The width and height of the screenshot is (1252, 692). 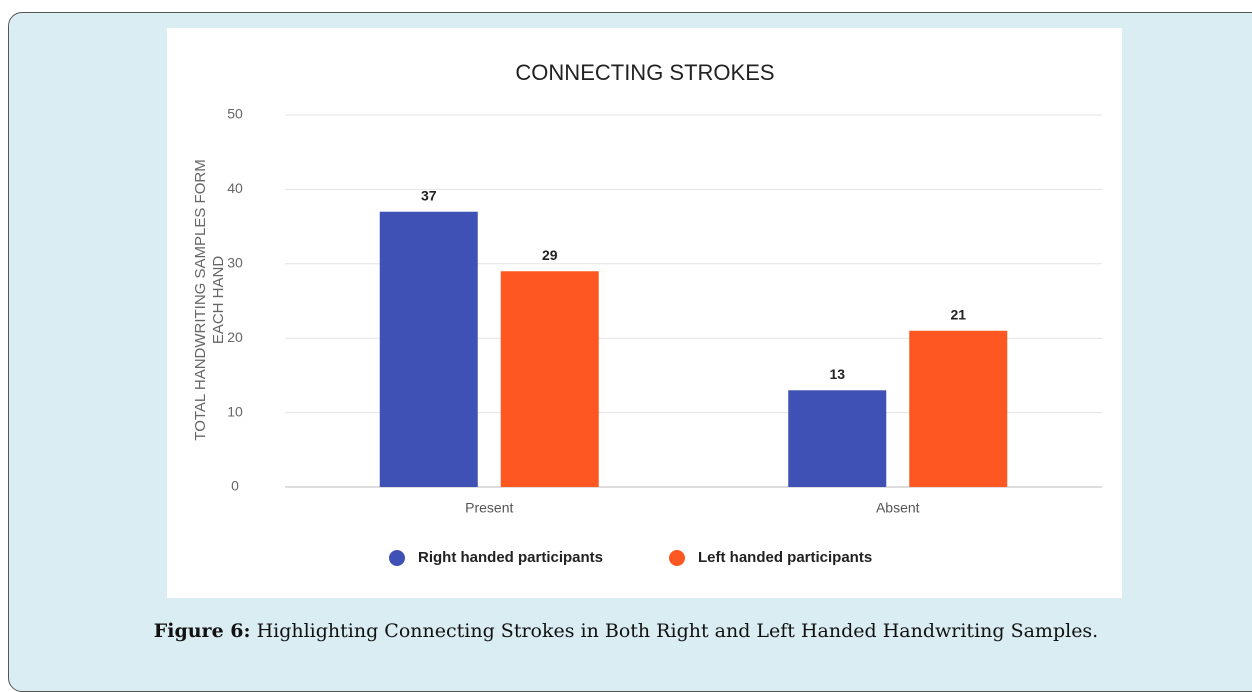 I want to click on y-tick-label: 40, so click(x=235, y=188).